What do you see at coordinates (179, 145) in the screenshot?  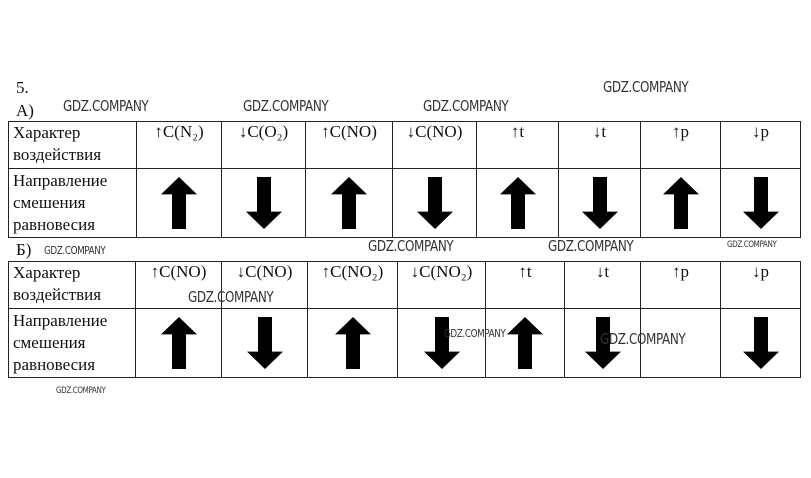 I see `factor-cell: ↑C(N₂)` at bounding box center [179, 145].